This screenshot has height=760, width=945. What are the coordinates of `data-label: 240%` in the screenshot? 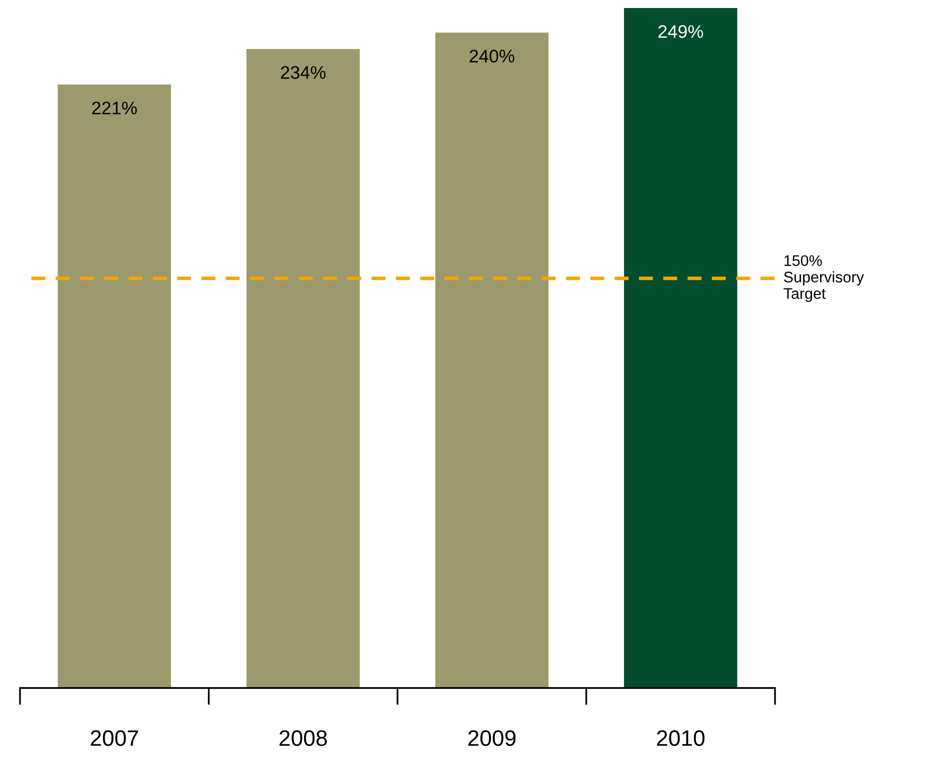 It's located at (492, 56).